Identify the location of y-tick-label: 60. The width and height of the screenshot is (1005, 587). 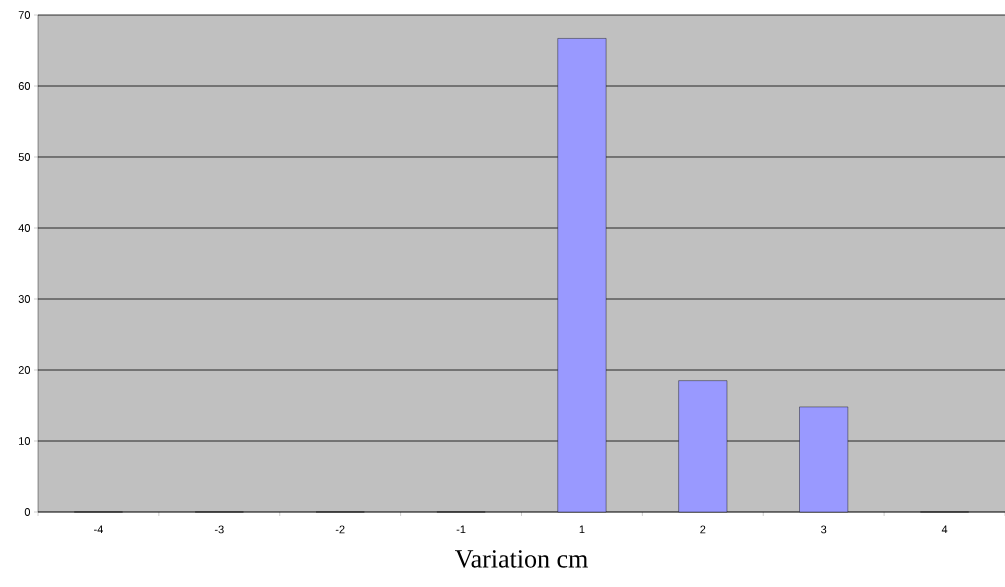
(24, 86).